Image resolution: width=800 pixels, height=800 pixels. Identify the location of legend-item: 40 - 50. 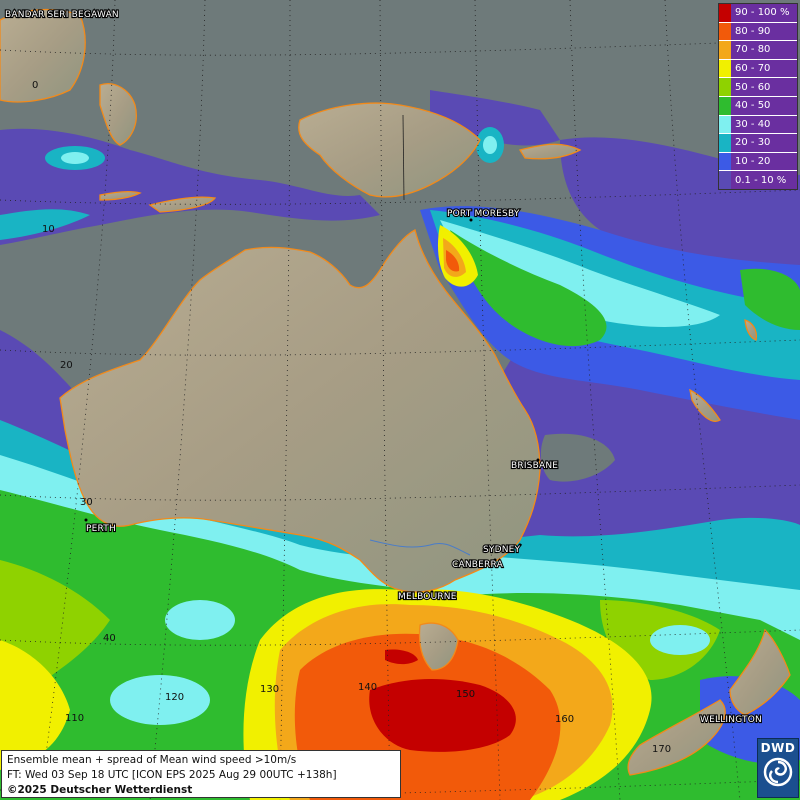
(758, 106).